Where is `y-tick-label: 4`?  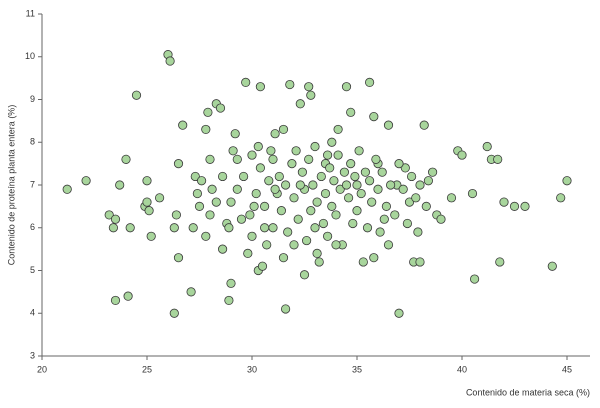 y-tick-label: 4 is located at coordinates (32, 313).